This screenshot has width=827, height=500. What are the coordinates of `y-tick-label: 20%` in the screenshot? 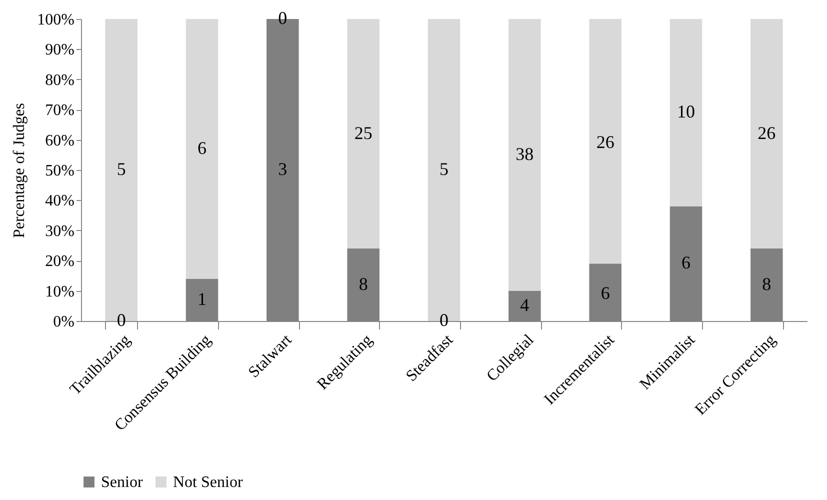 It's located at (59, 261).